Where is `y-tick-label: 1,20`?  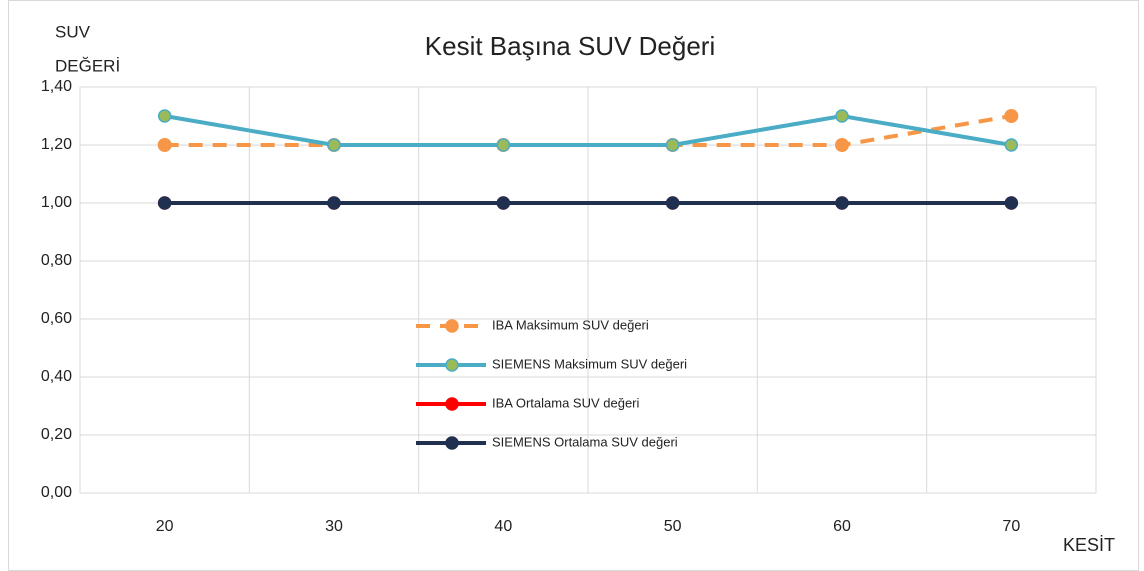
y-tick-label: 1,20 is located at coordinates (56, 144).